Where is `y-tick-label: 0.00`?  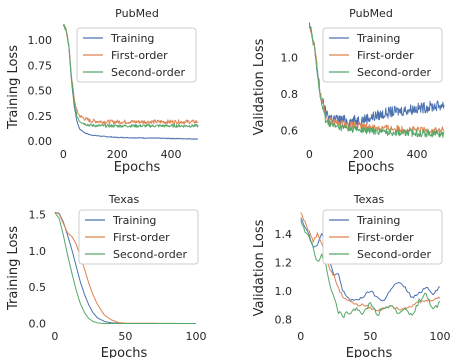
y-tick-label: 0.00 is located at coordinates (40, 141).